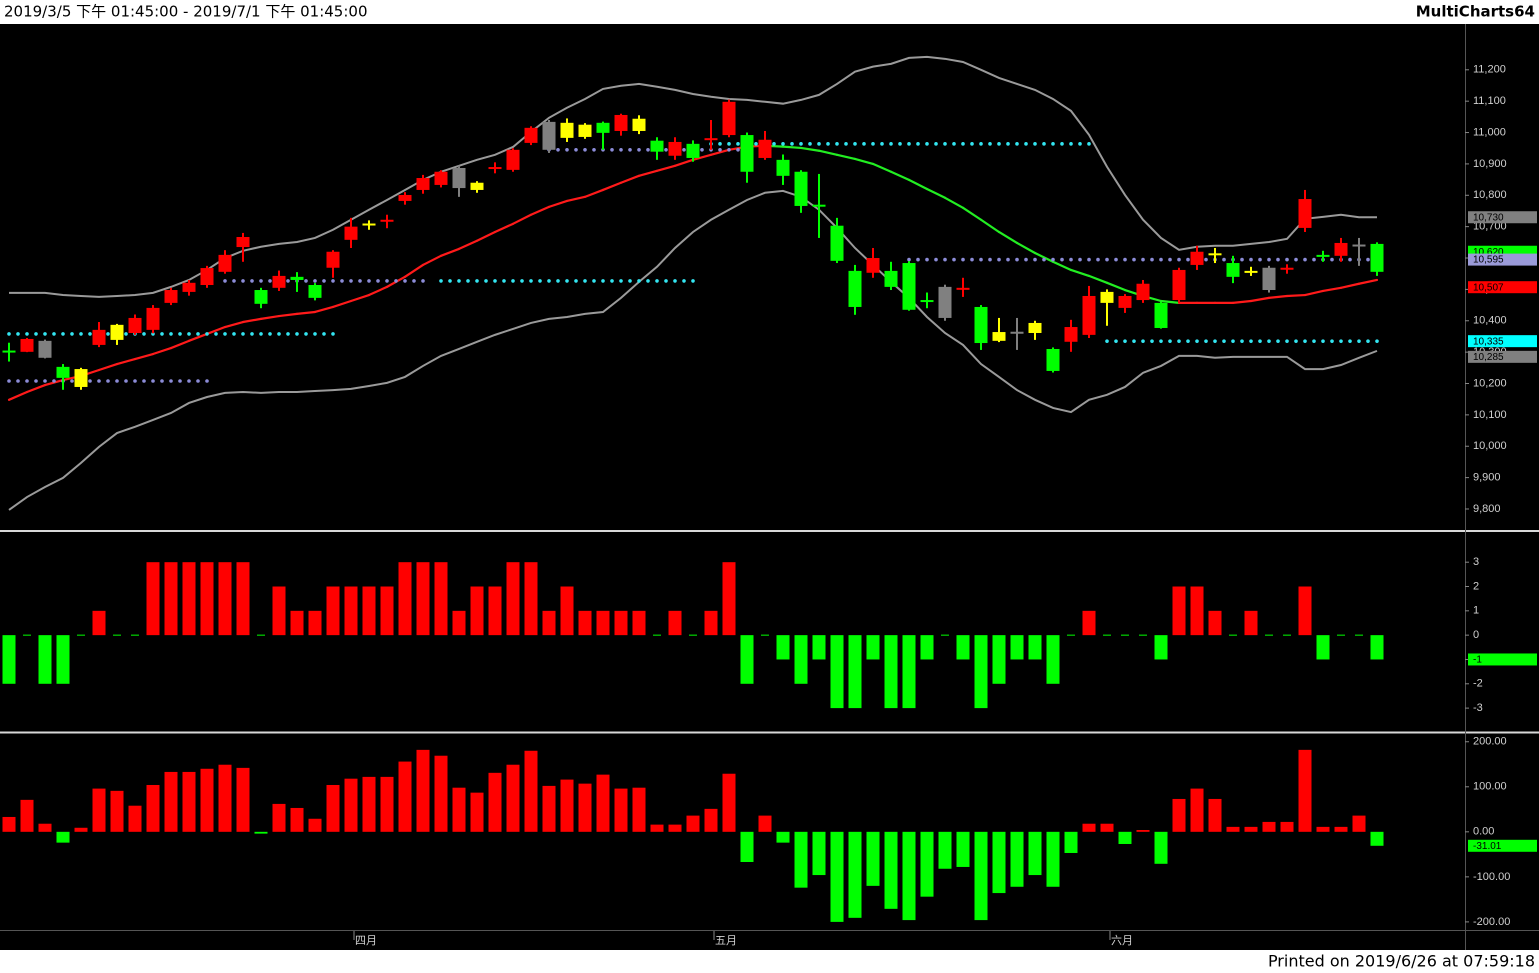  I want to click on y-tick-label: 11,100, so click(1489, 101).